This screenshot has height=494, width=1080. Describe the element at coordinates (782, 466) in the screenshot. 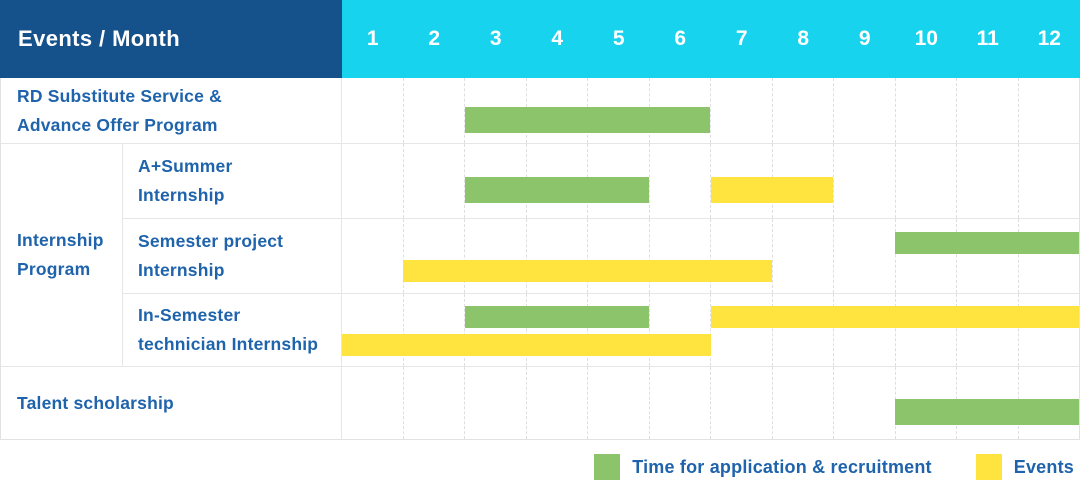

I see `legend-label: Time for application & recruitment` at that location.